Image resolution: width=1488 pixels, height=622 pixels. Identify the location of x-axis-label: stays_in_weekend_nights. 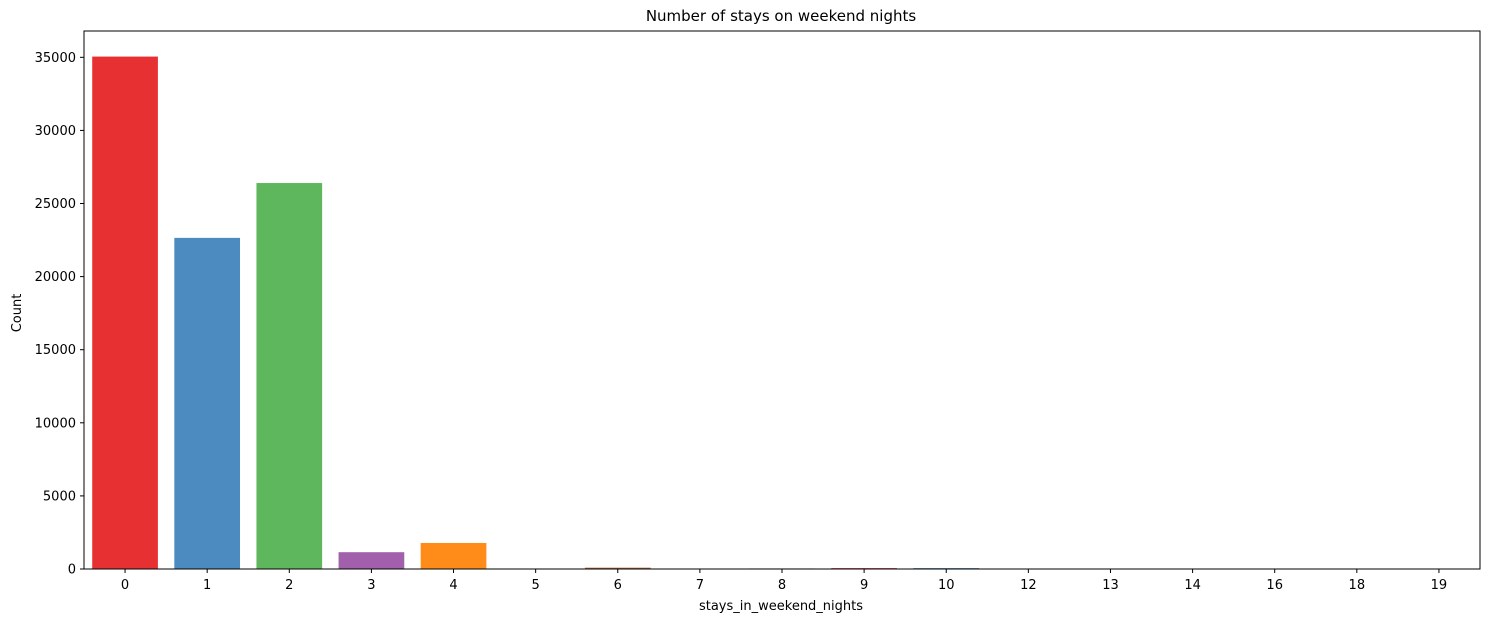
(781, 606).